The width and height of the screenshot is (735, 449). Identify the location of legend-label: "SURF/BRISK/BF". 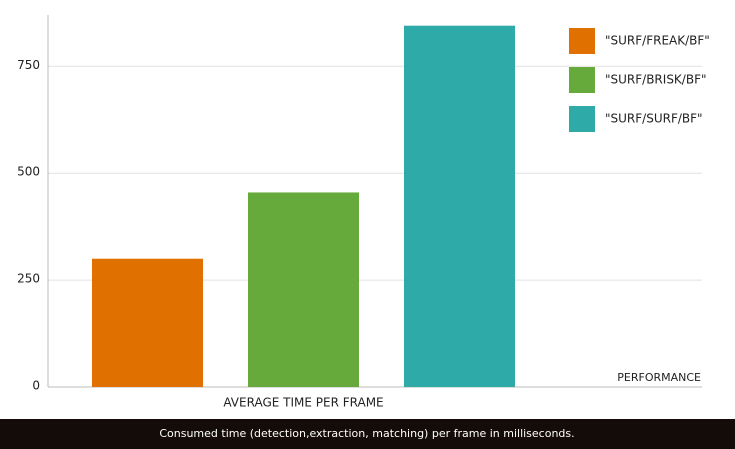
(656, 80).